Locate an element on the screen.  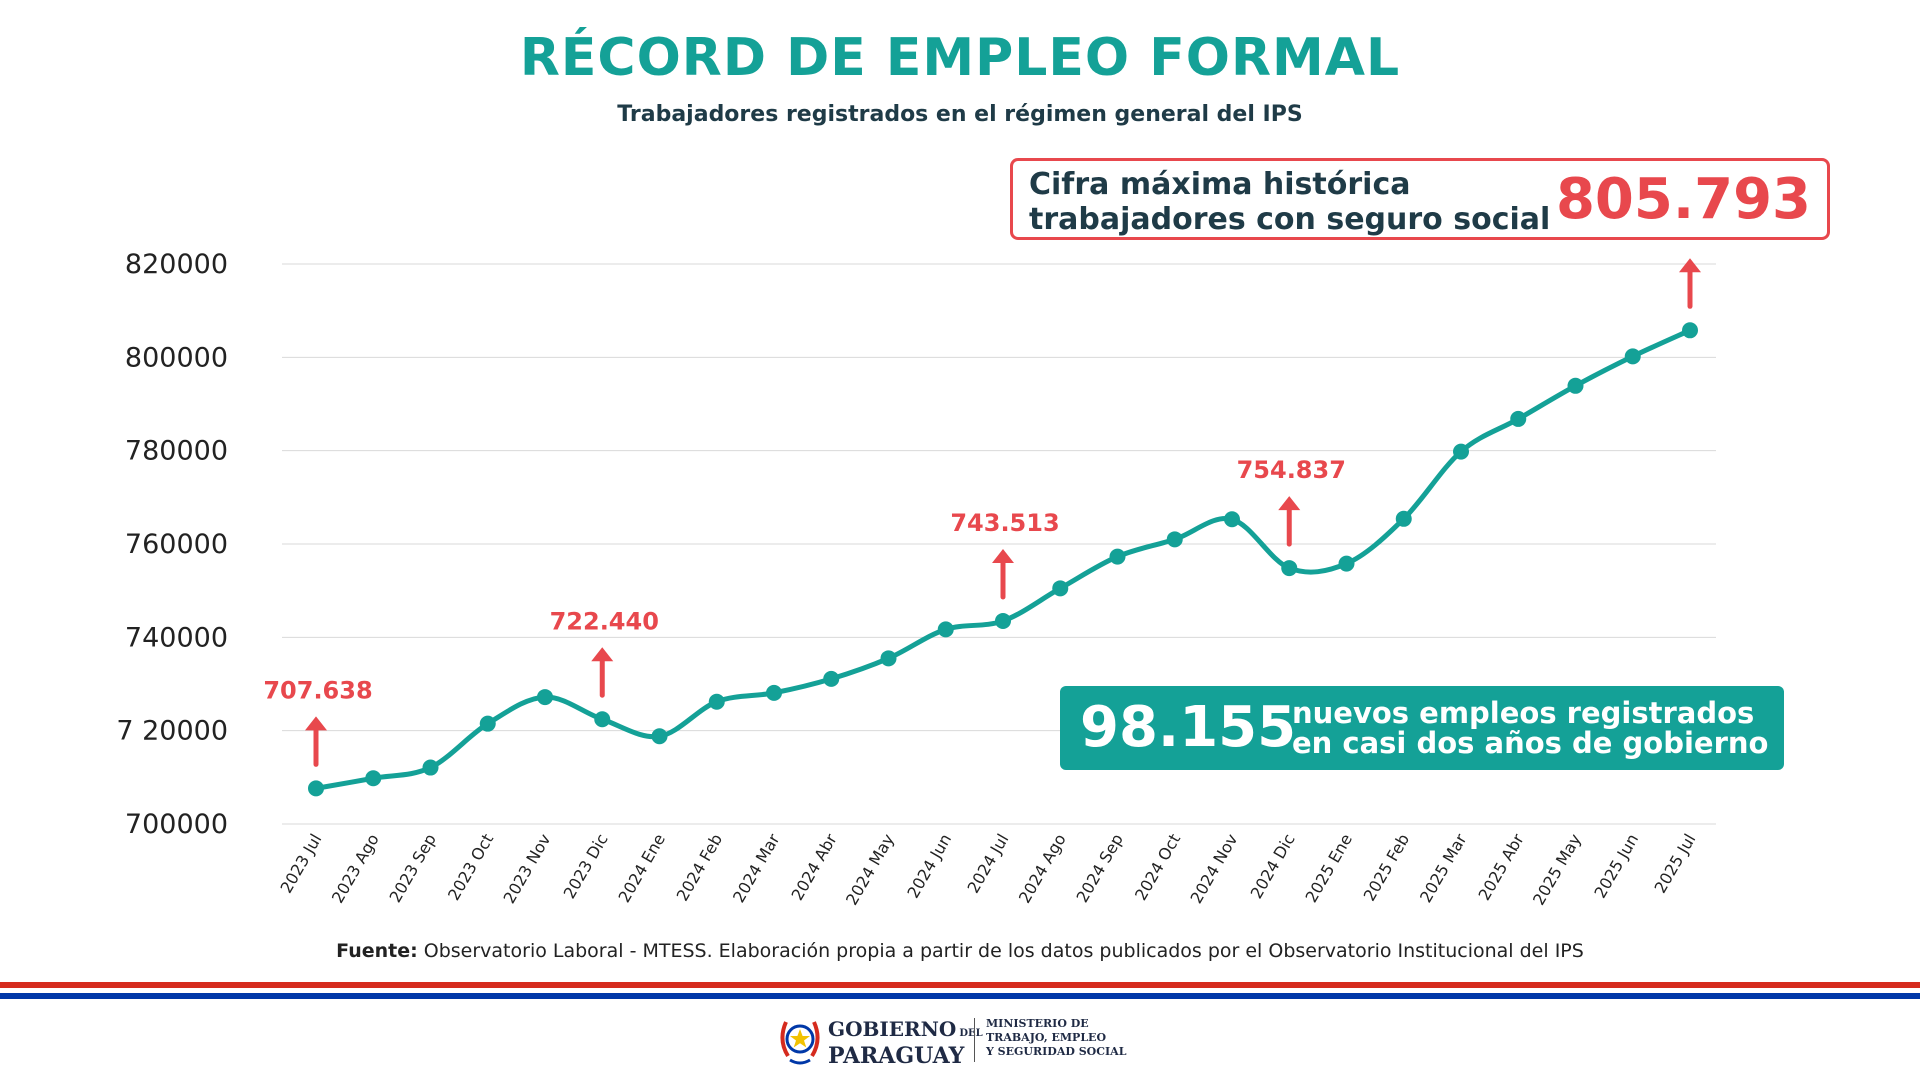
x-tick-label: 2023 Sep is located at coordinates (413, 868).